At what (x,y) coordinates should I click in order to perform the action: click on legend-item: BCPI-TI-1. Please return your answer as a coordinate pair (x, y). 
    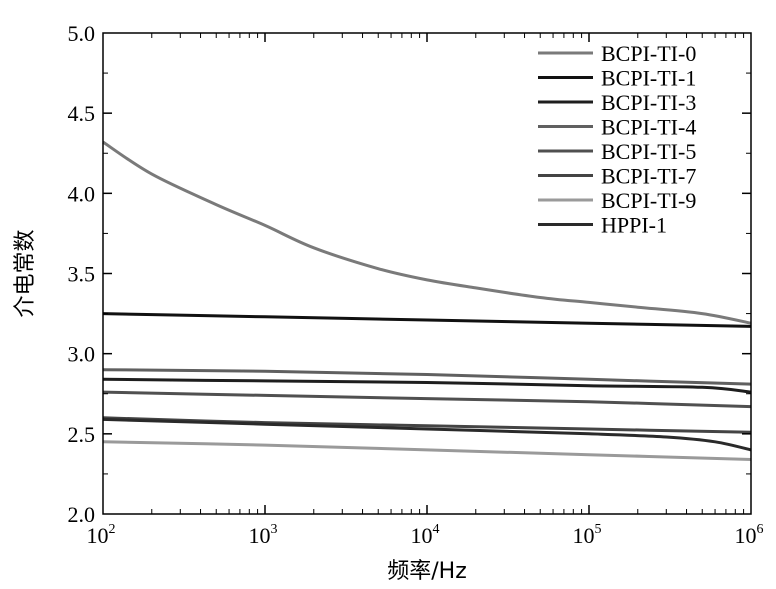
    Looking at the image, I should click on (617, 78).